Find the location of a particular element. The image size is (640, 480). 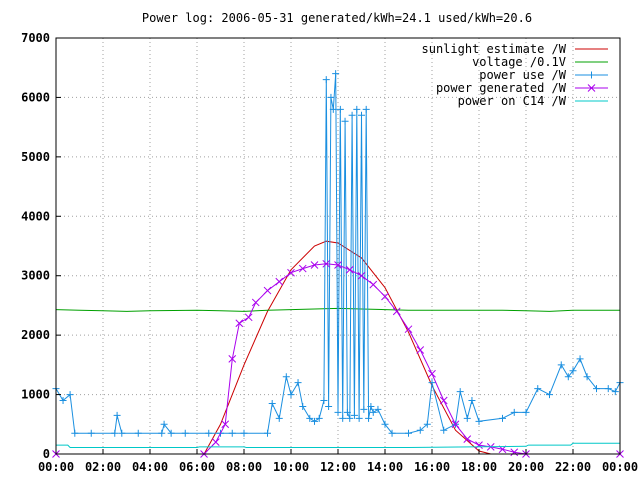

legend-item: voltage /0.1V is located at coordinates (540, 62).